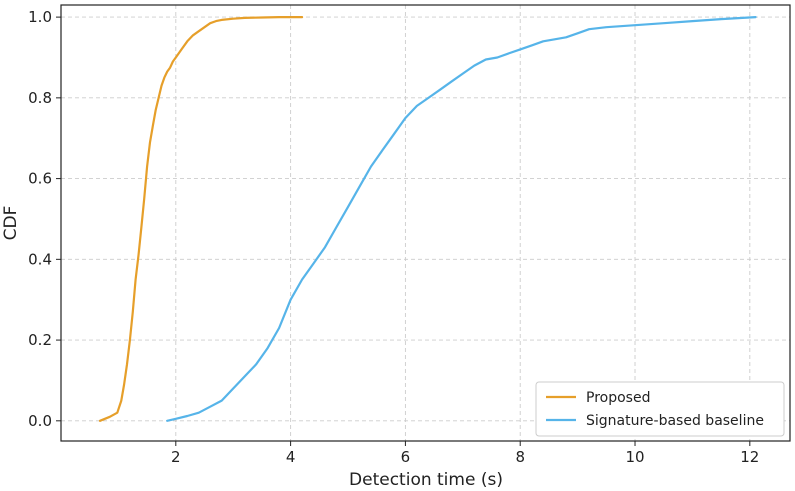 The height and width of the screenshot is (491, 795). What do you see at coordinates (406, 457) in the screenshot?
I see `x-tick-label: 6` at bounding box center [406, 457].